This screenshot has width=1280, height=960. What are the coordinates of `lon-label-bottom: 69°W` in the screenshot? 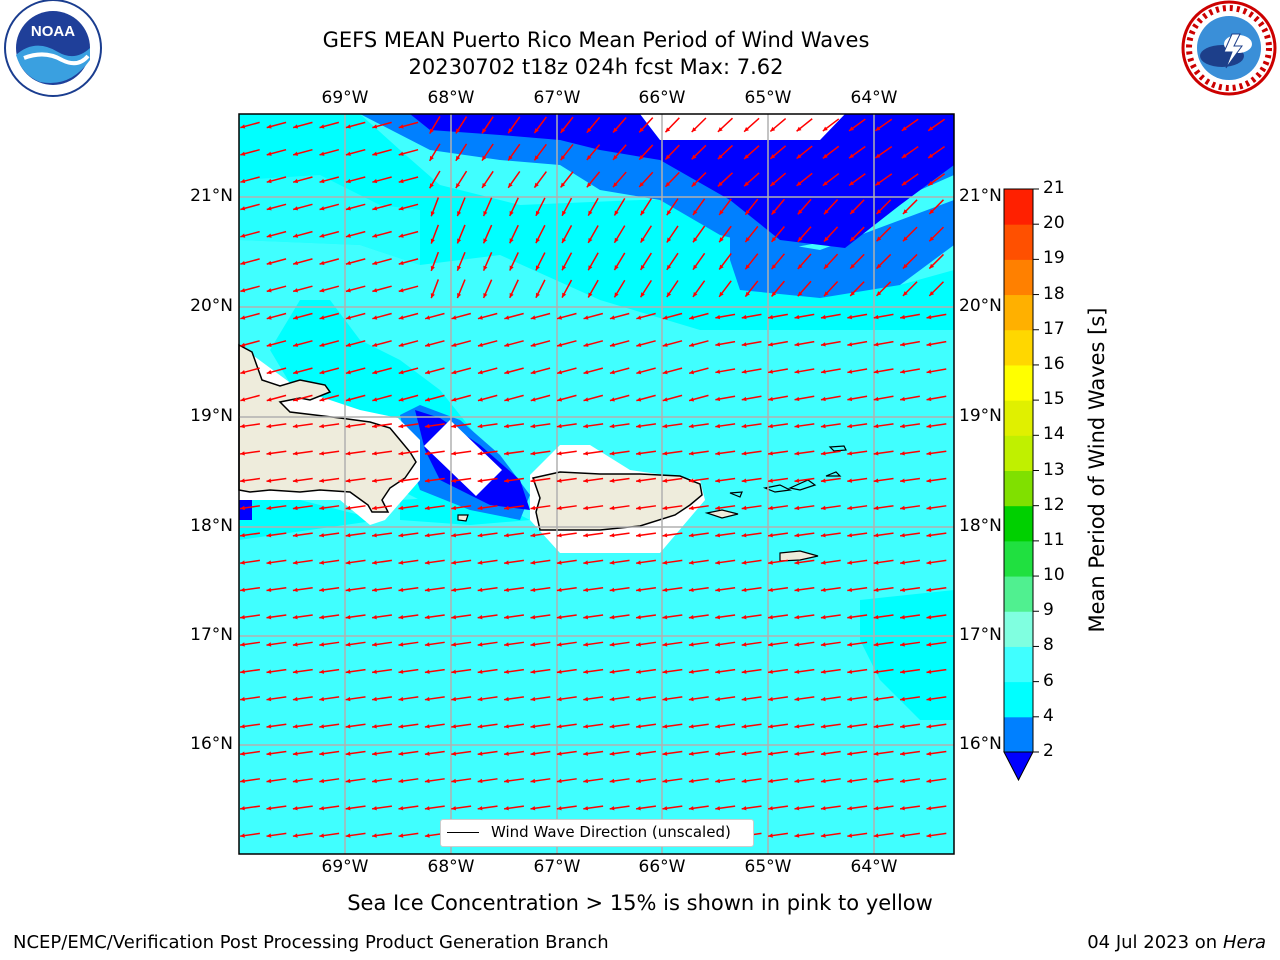 It's located at (345, 867).